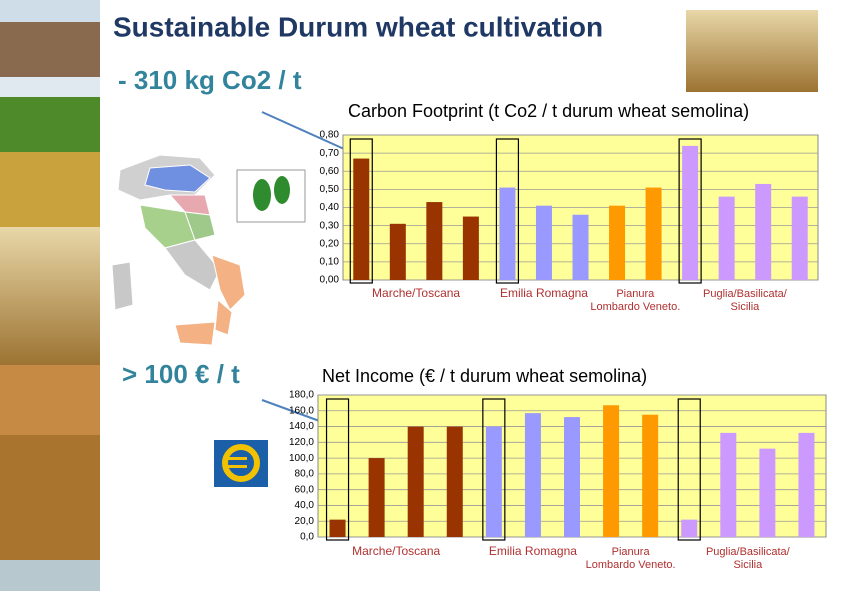 The width and height of the screenshot is (842, 591). I want to click on wheat-photo, so click(752, 51).